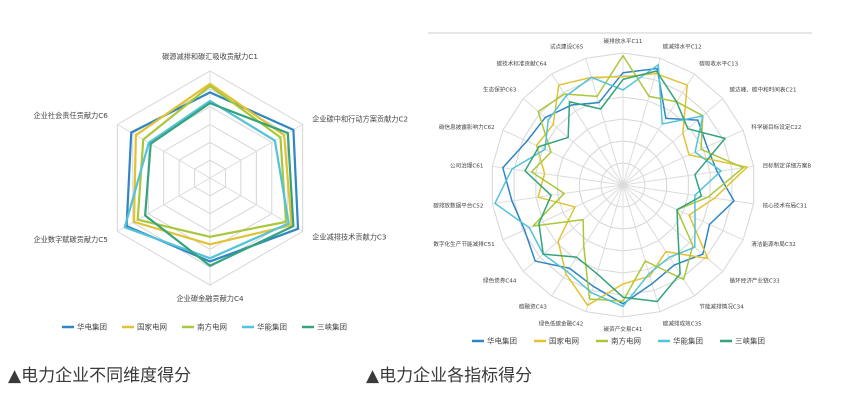  I want to click on axis-label: 目标制定详细方案B, so click(787, 165).